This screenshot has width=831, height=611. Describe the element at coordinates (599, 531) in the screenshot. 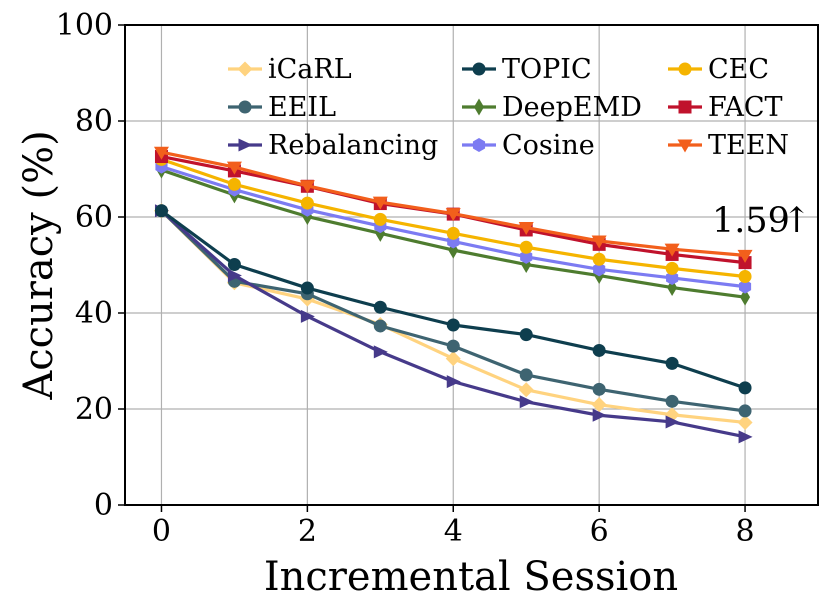

I see `x-tick-label: 6` at that location.